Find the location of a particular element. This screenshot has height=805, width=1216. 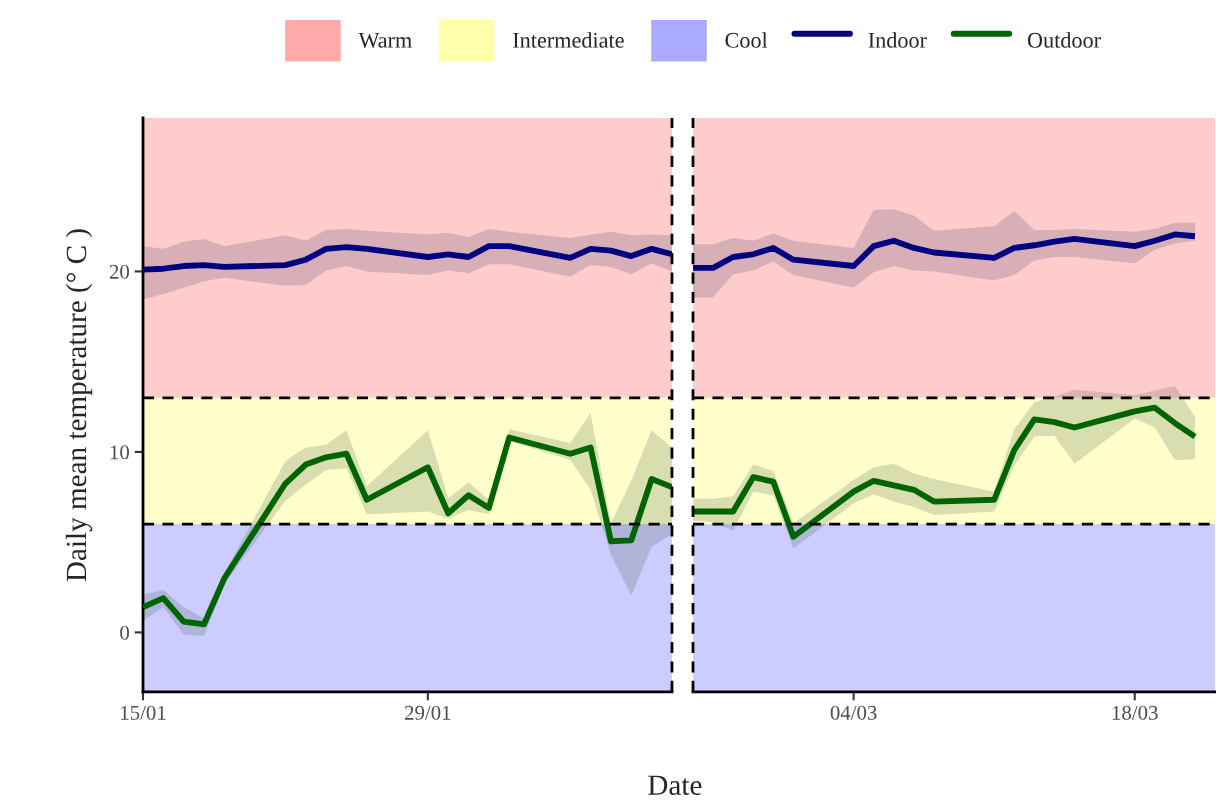

y-tick-label: 0 is located at coordinates (125, 632).